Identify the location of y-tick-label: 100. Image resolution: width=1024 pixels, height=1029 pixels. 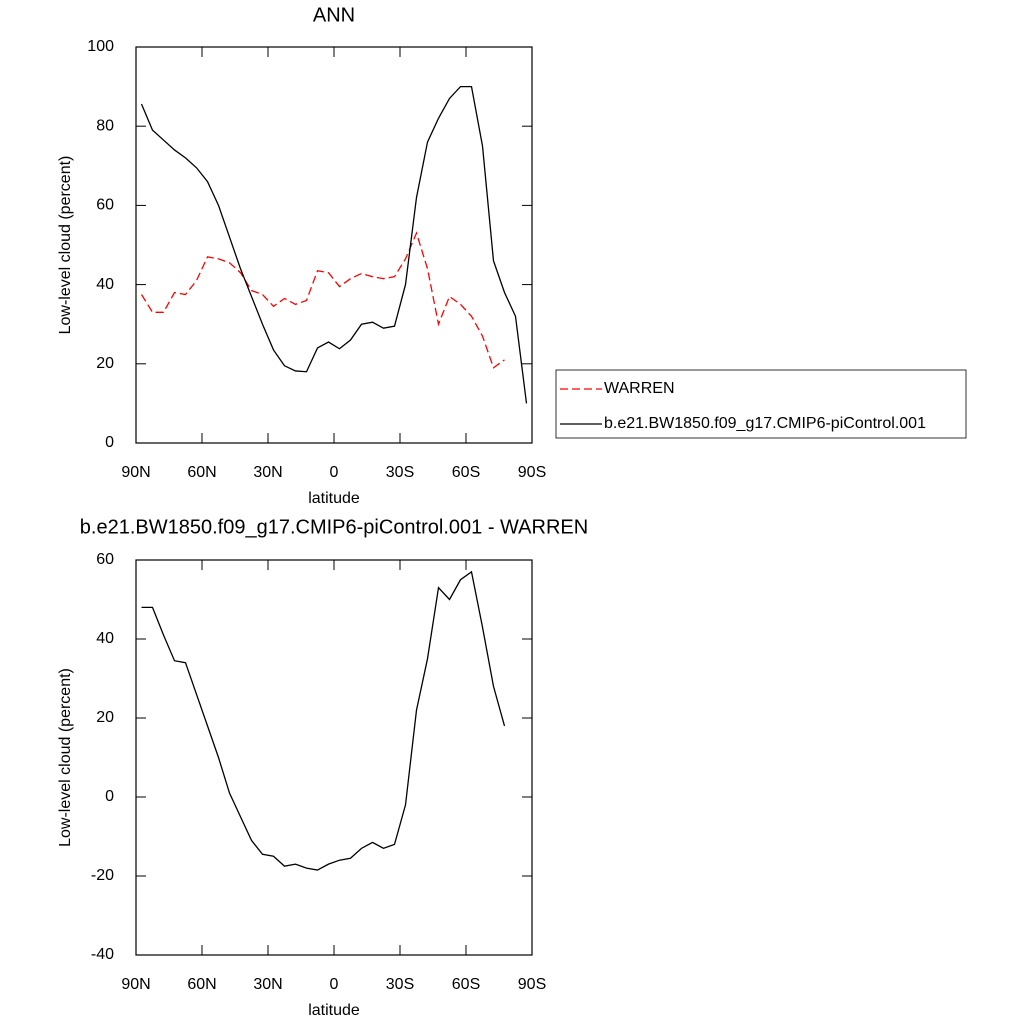
(100, 46).